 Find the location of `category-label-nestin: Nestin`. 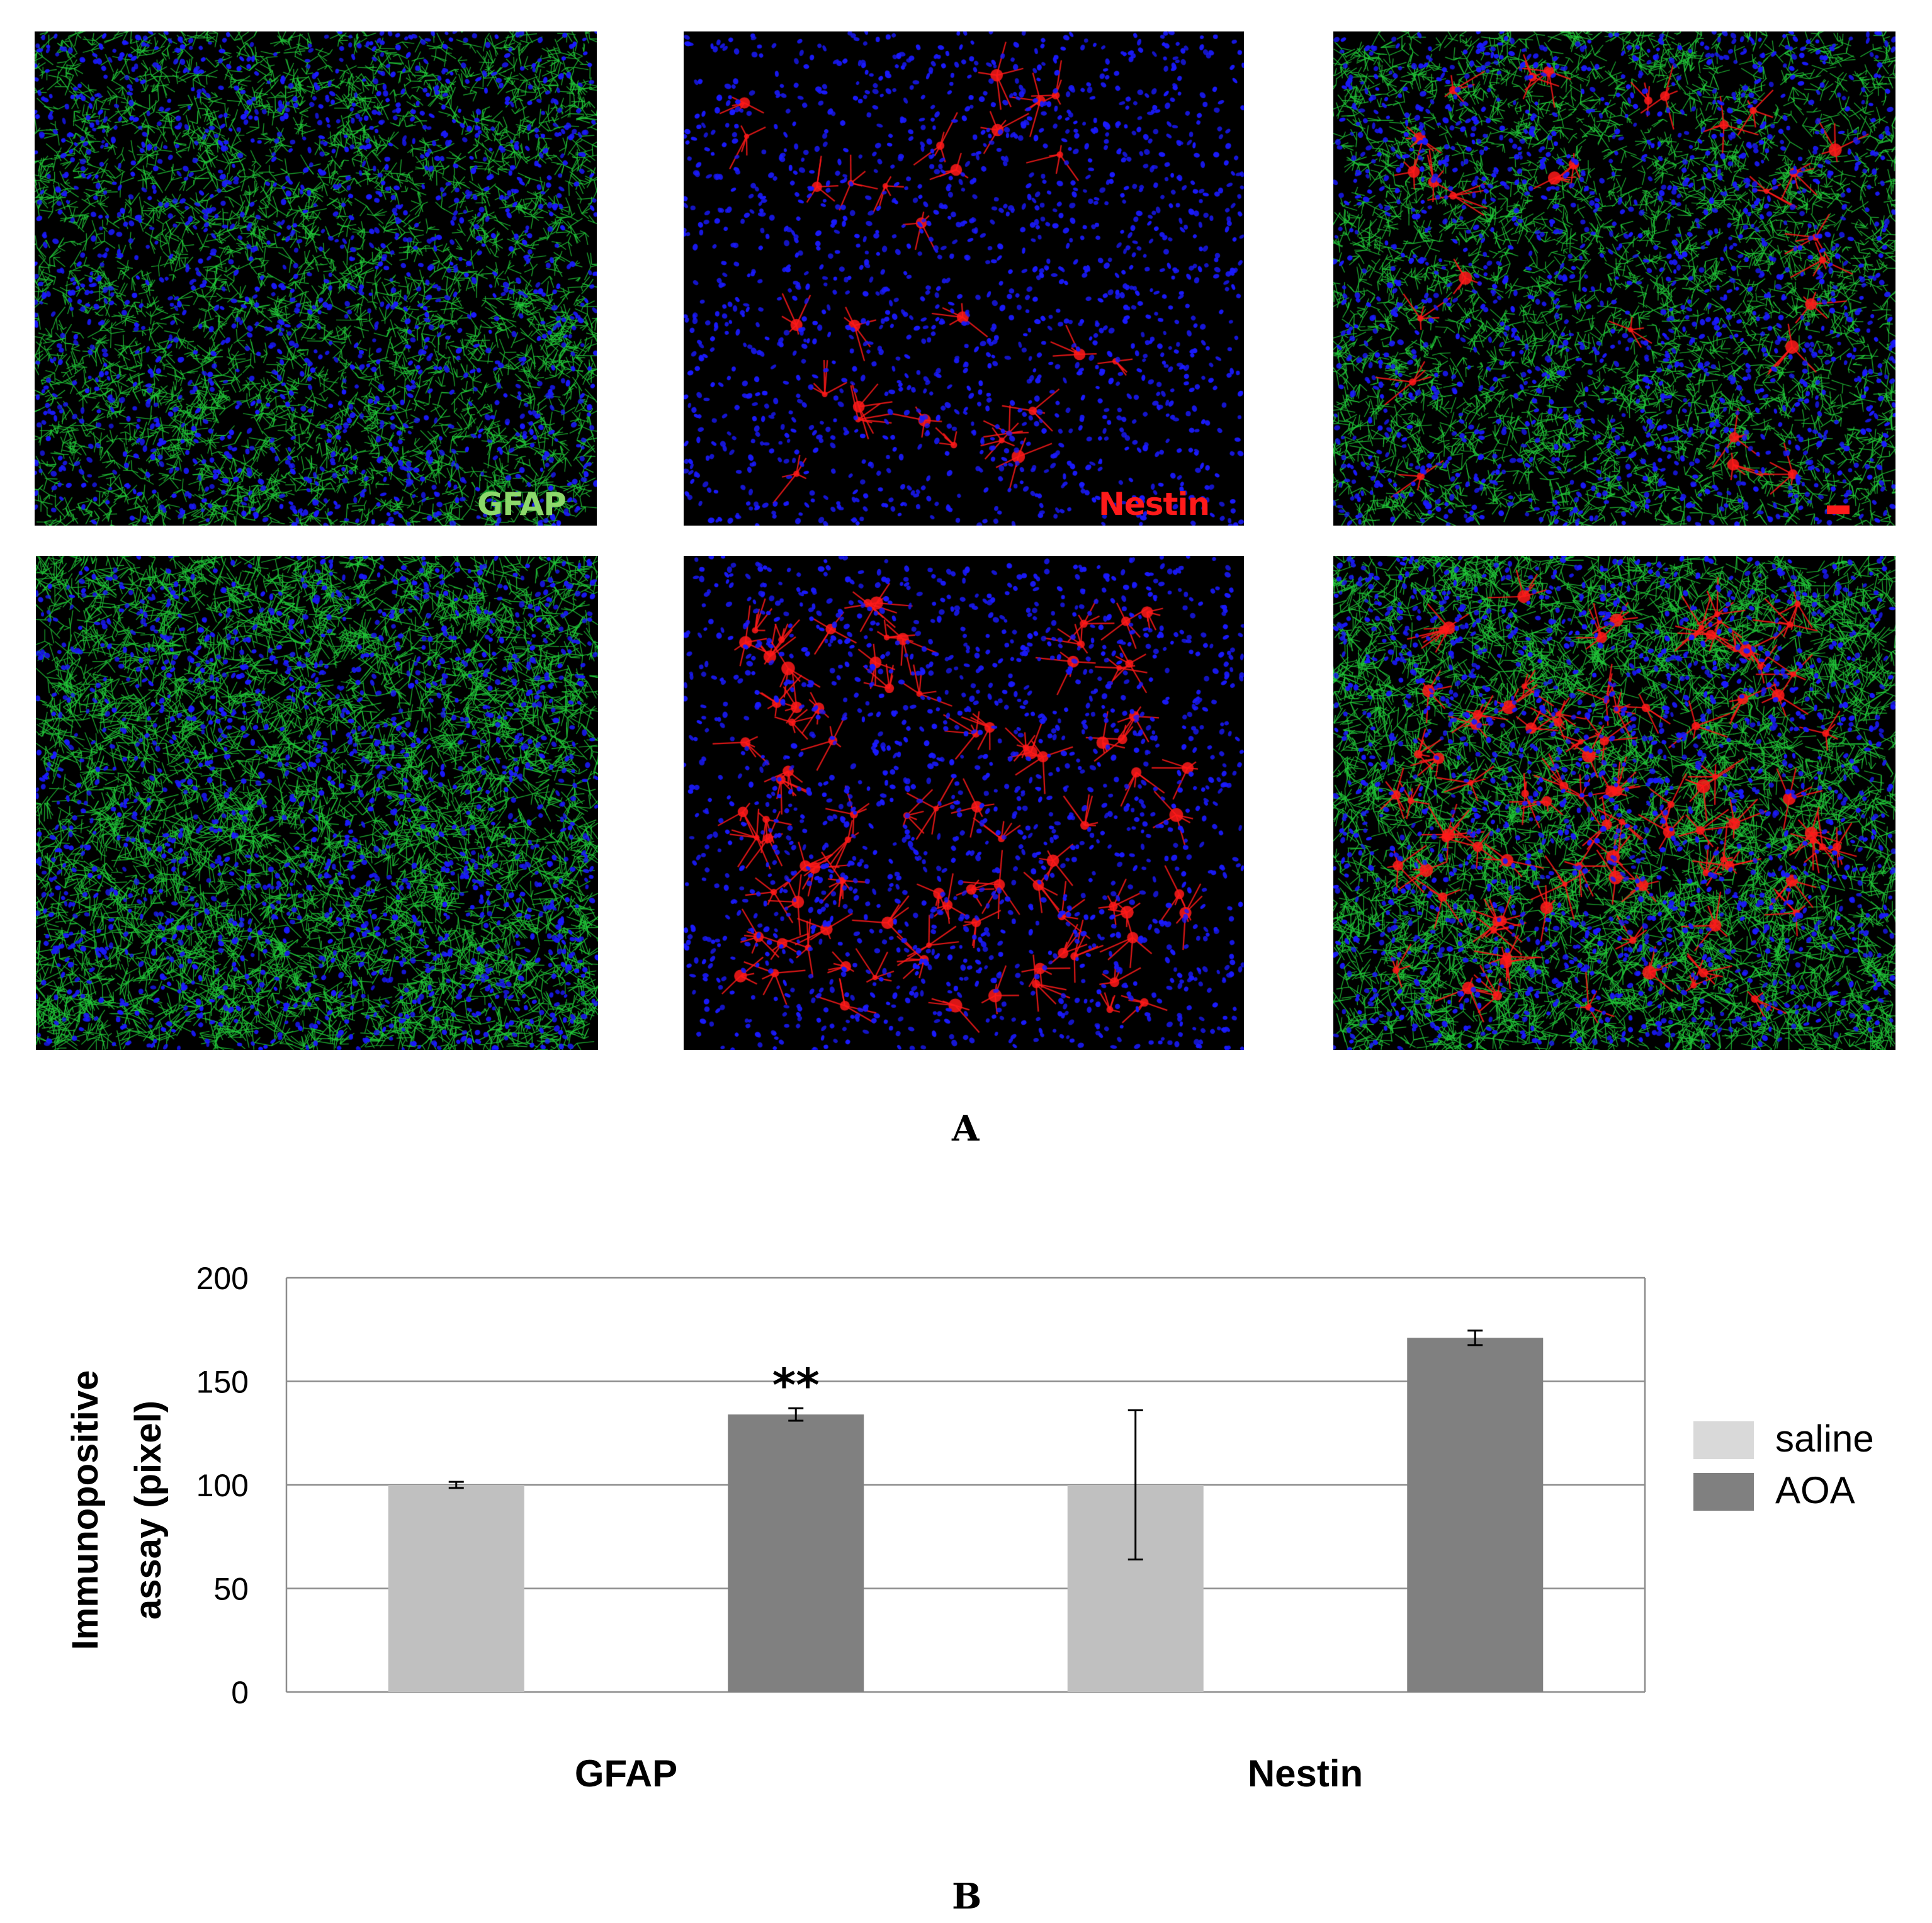

category-label-nestin: Nestin is located at coordinates (1305, 1773).